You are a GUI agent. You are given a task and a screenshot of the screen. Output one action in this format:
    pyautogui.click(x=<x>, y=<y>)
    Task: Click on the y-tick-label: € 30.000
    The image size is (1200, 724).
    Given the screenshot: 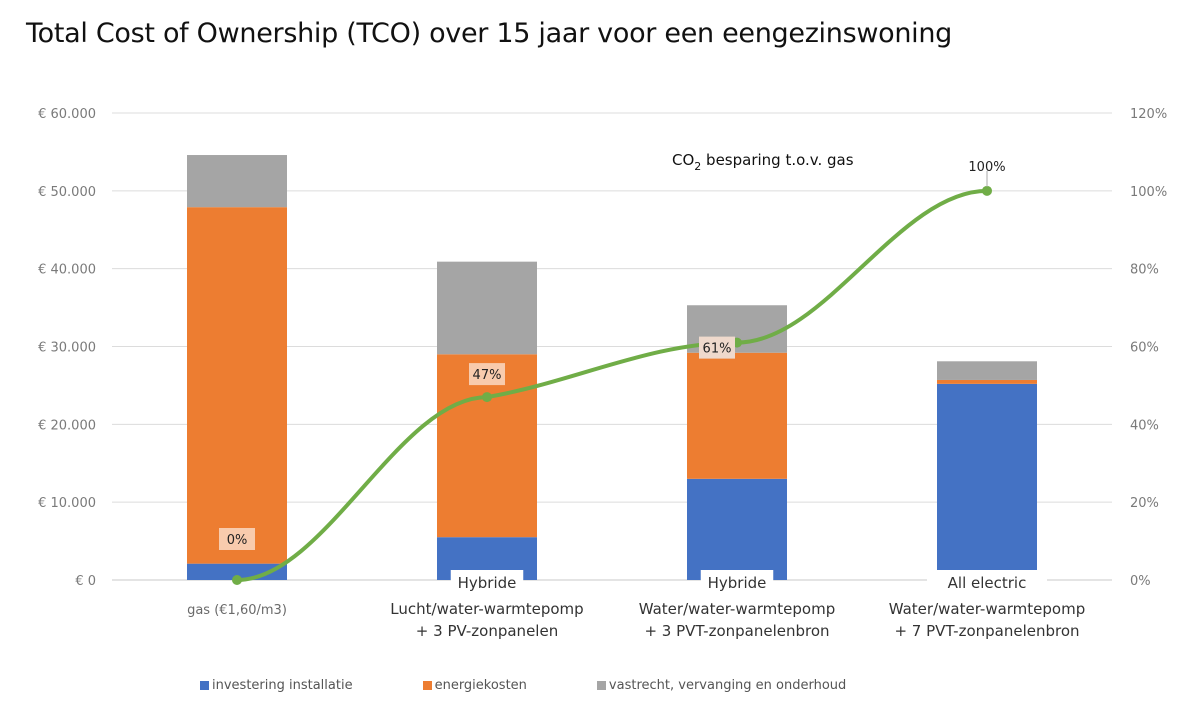 What is the action you would take?
    pyautogui.click(x=67, y=348)
    